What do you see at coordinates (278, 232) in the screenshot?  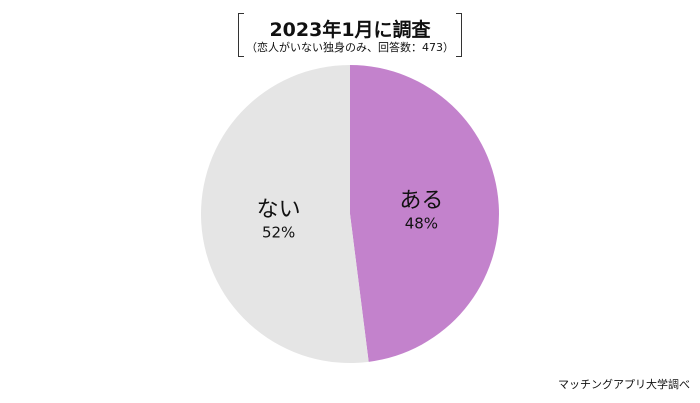 I see `slice-percent-label: 52%` at bounding box center [278, 232].